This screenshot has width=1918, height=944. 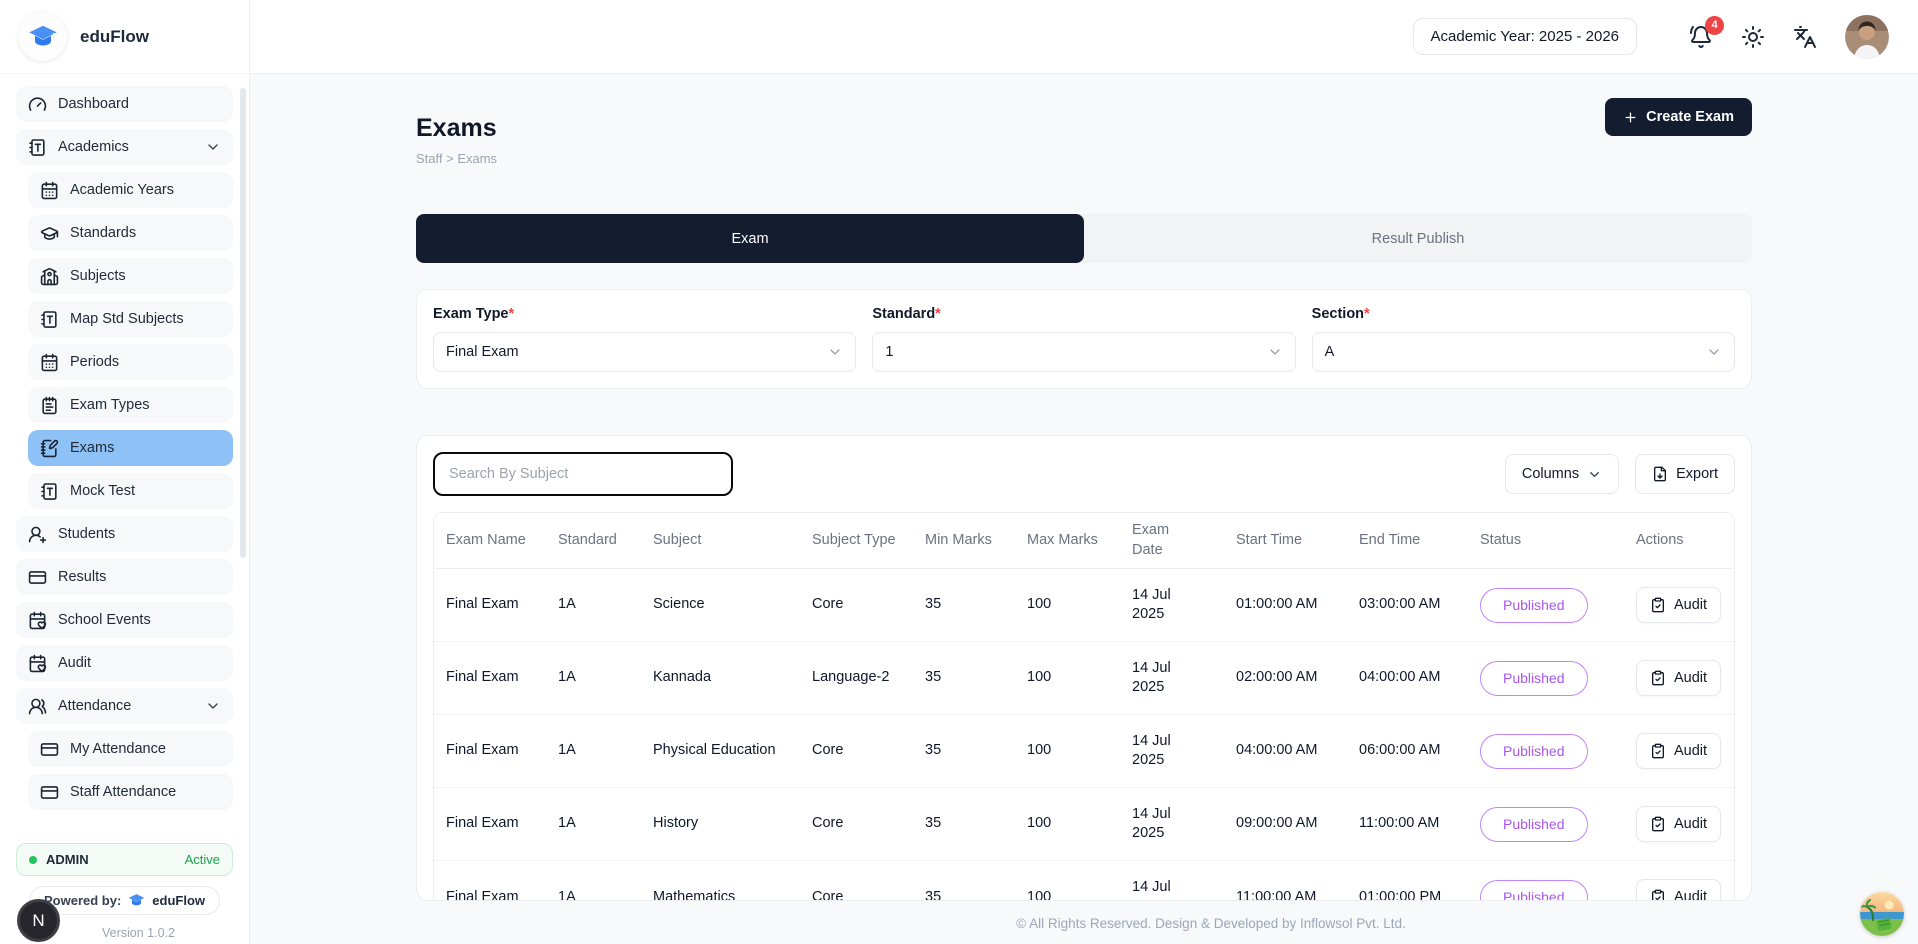 What do you see at coordinates (124, 534) in the screenshot?
I see `sidebar-item-students: Students` at bounding box center [124, 534].